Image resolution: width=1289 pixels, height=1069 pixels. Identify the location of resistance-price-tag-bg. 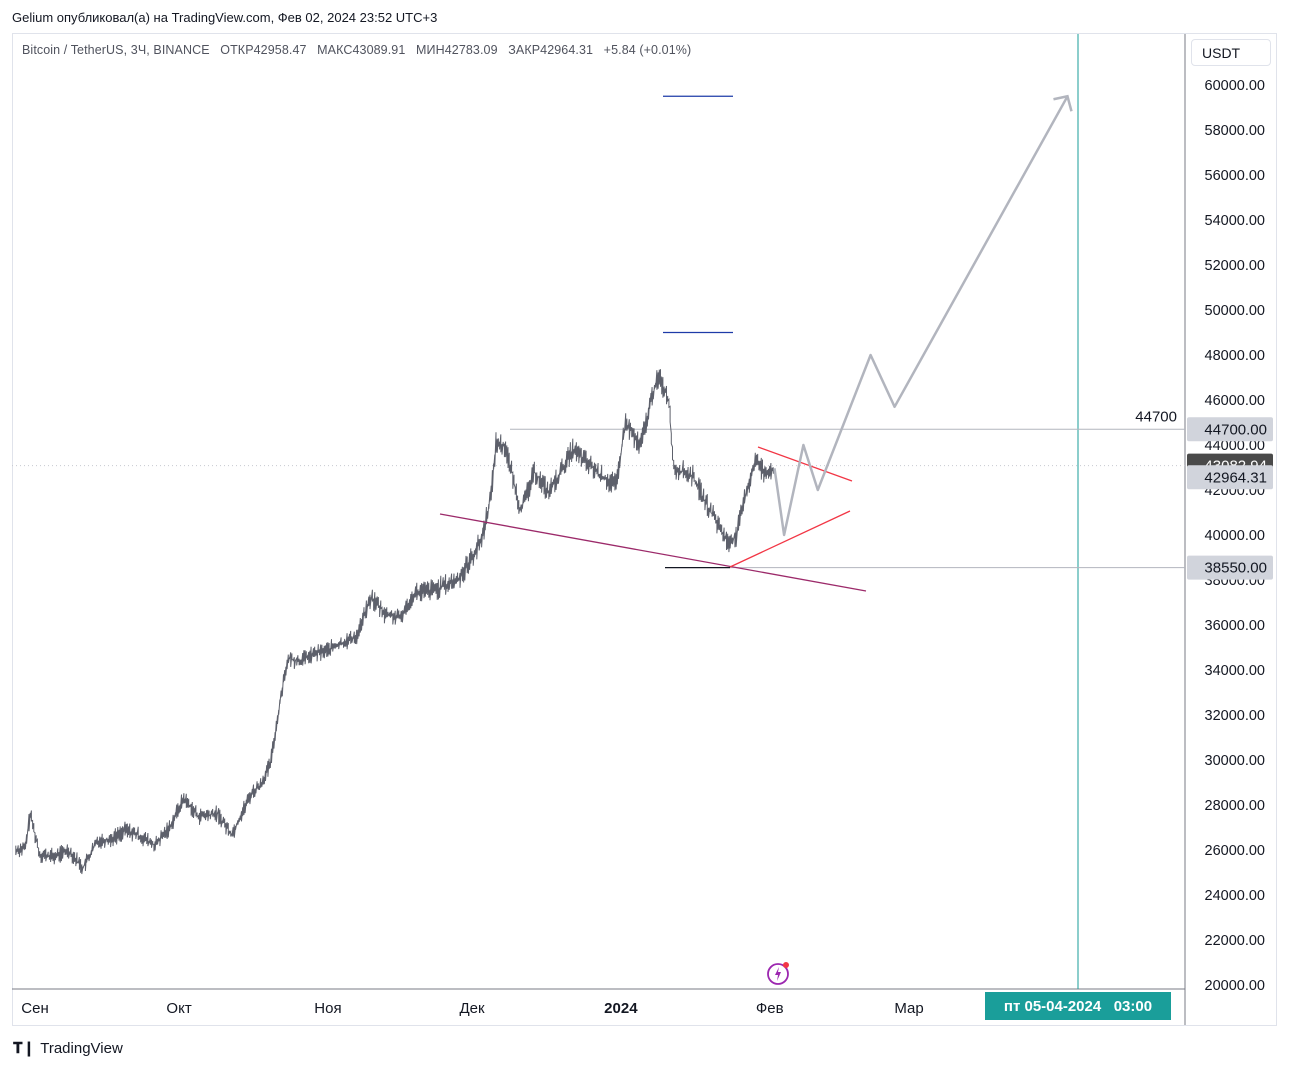
(1230, 429).